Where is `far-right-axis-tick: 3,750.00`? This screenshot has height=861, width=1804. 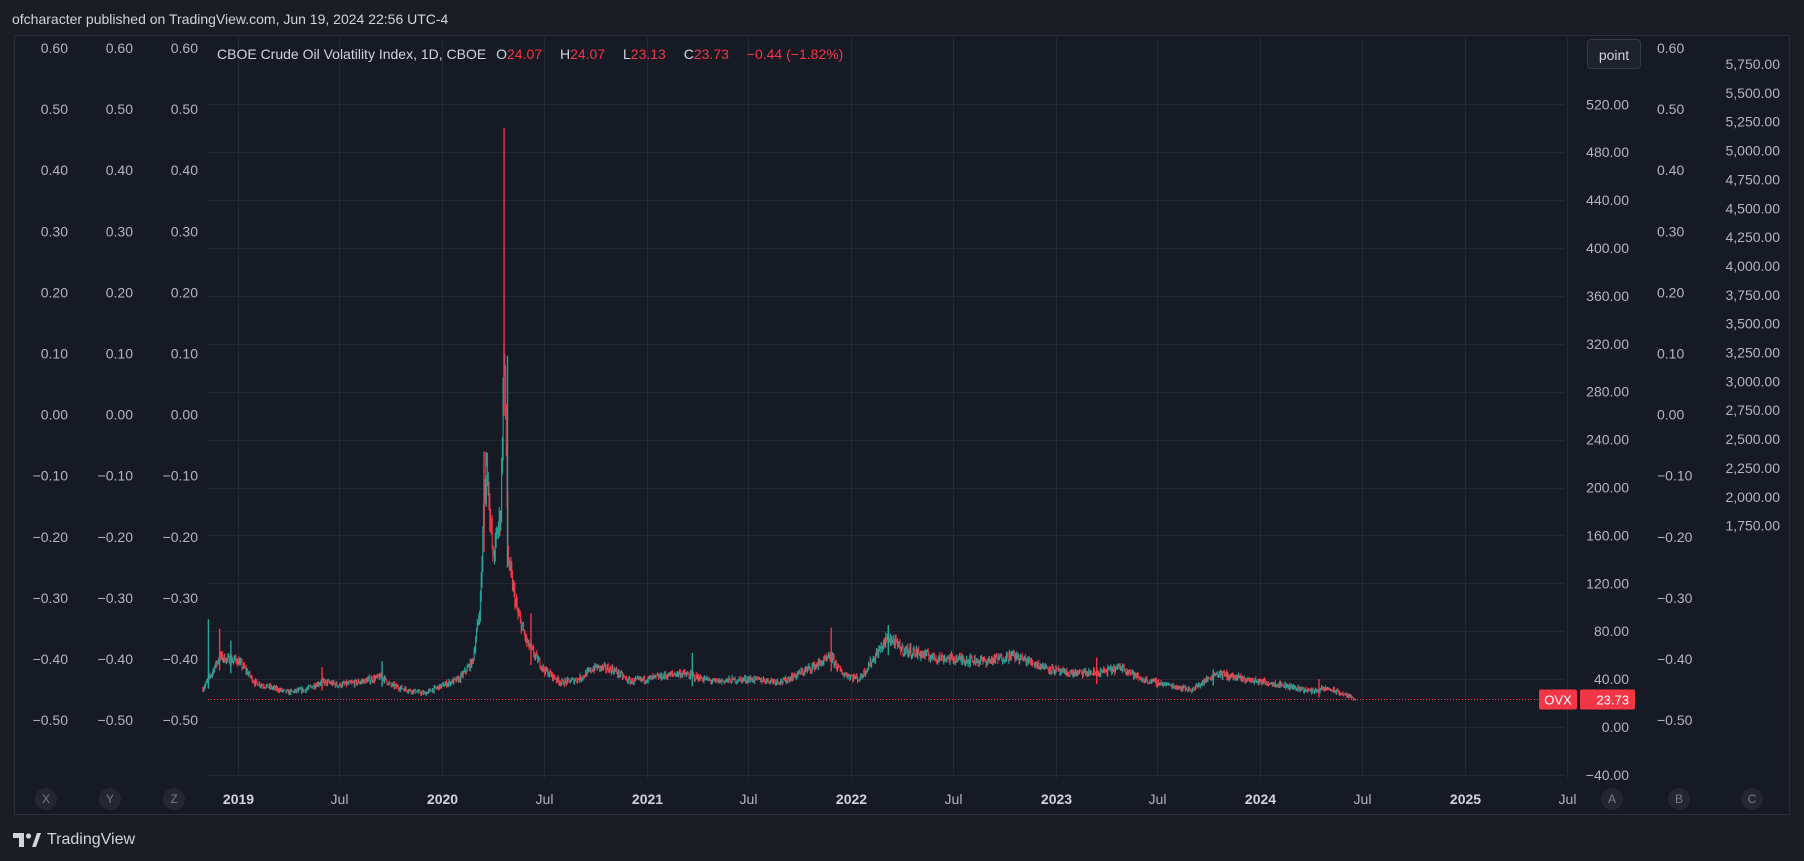
far-right-axis-tick: 3,750.00 is located at coordinates (1753, 295).